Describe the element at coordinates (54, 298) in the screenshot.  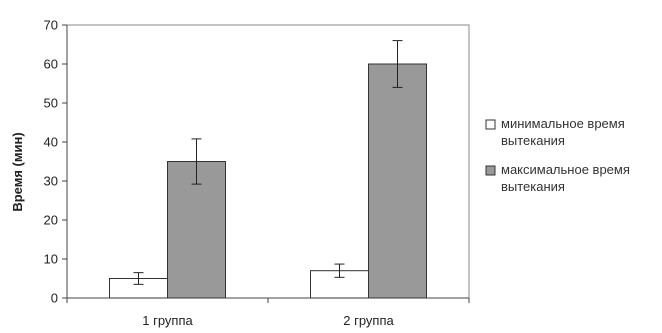
I see `y-tick-label: 0` at that location.